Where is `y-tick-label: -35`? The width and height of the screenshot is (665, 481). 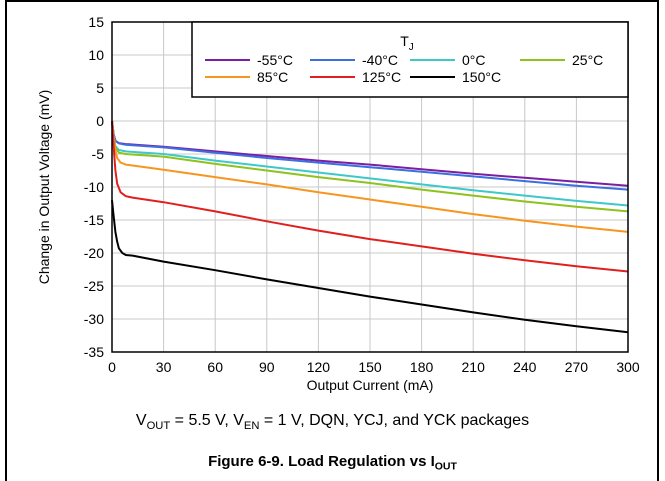
y-tick-label: -35 is located at coordinates (94, 352).